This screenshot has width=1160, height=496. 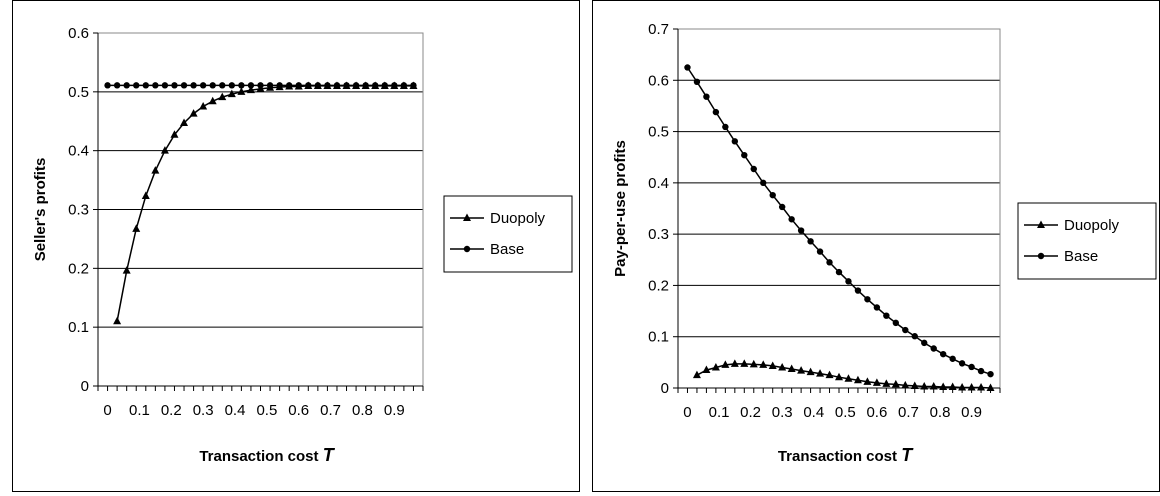 What do you see at coordinates (467, 217) in the screenshot?
I see `legend-marker-duopoly` at bounding box center [467, 217].